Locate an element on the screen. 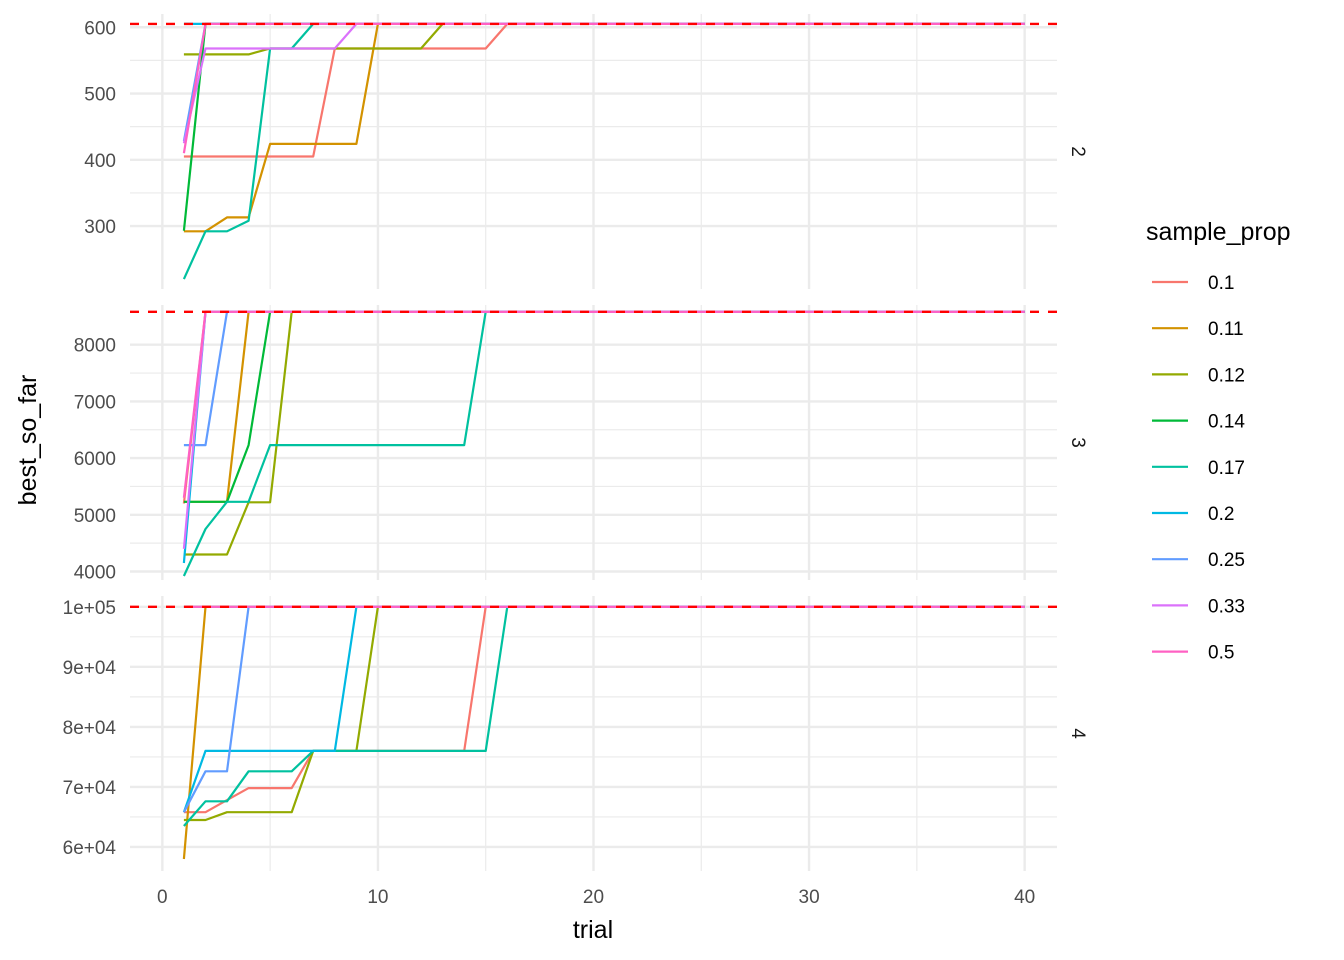 This screenshot has height=960, width=1344. x-tick-label: 40 is located at coordinates (1024, 897).